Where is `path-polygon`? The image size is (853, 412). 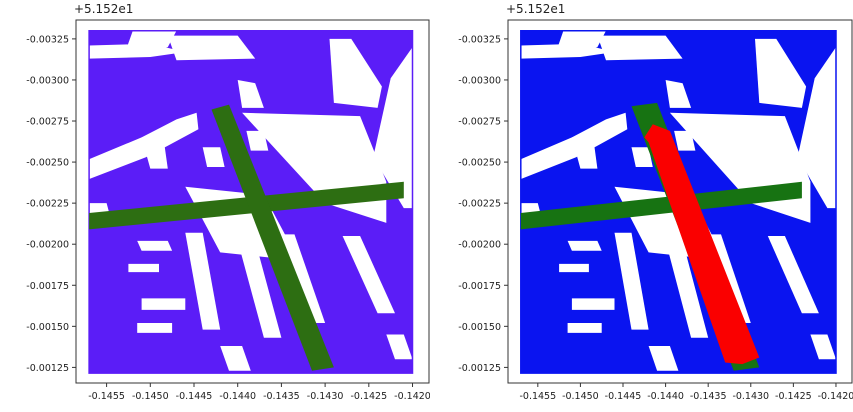 path-polygon is located at coordinates (702, 244).